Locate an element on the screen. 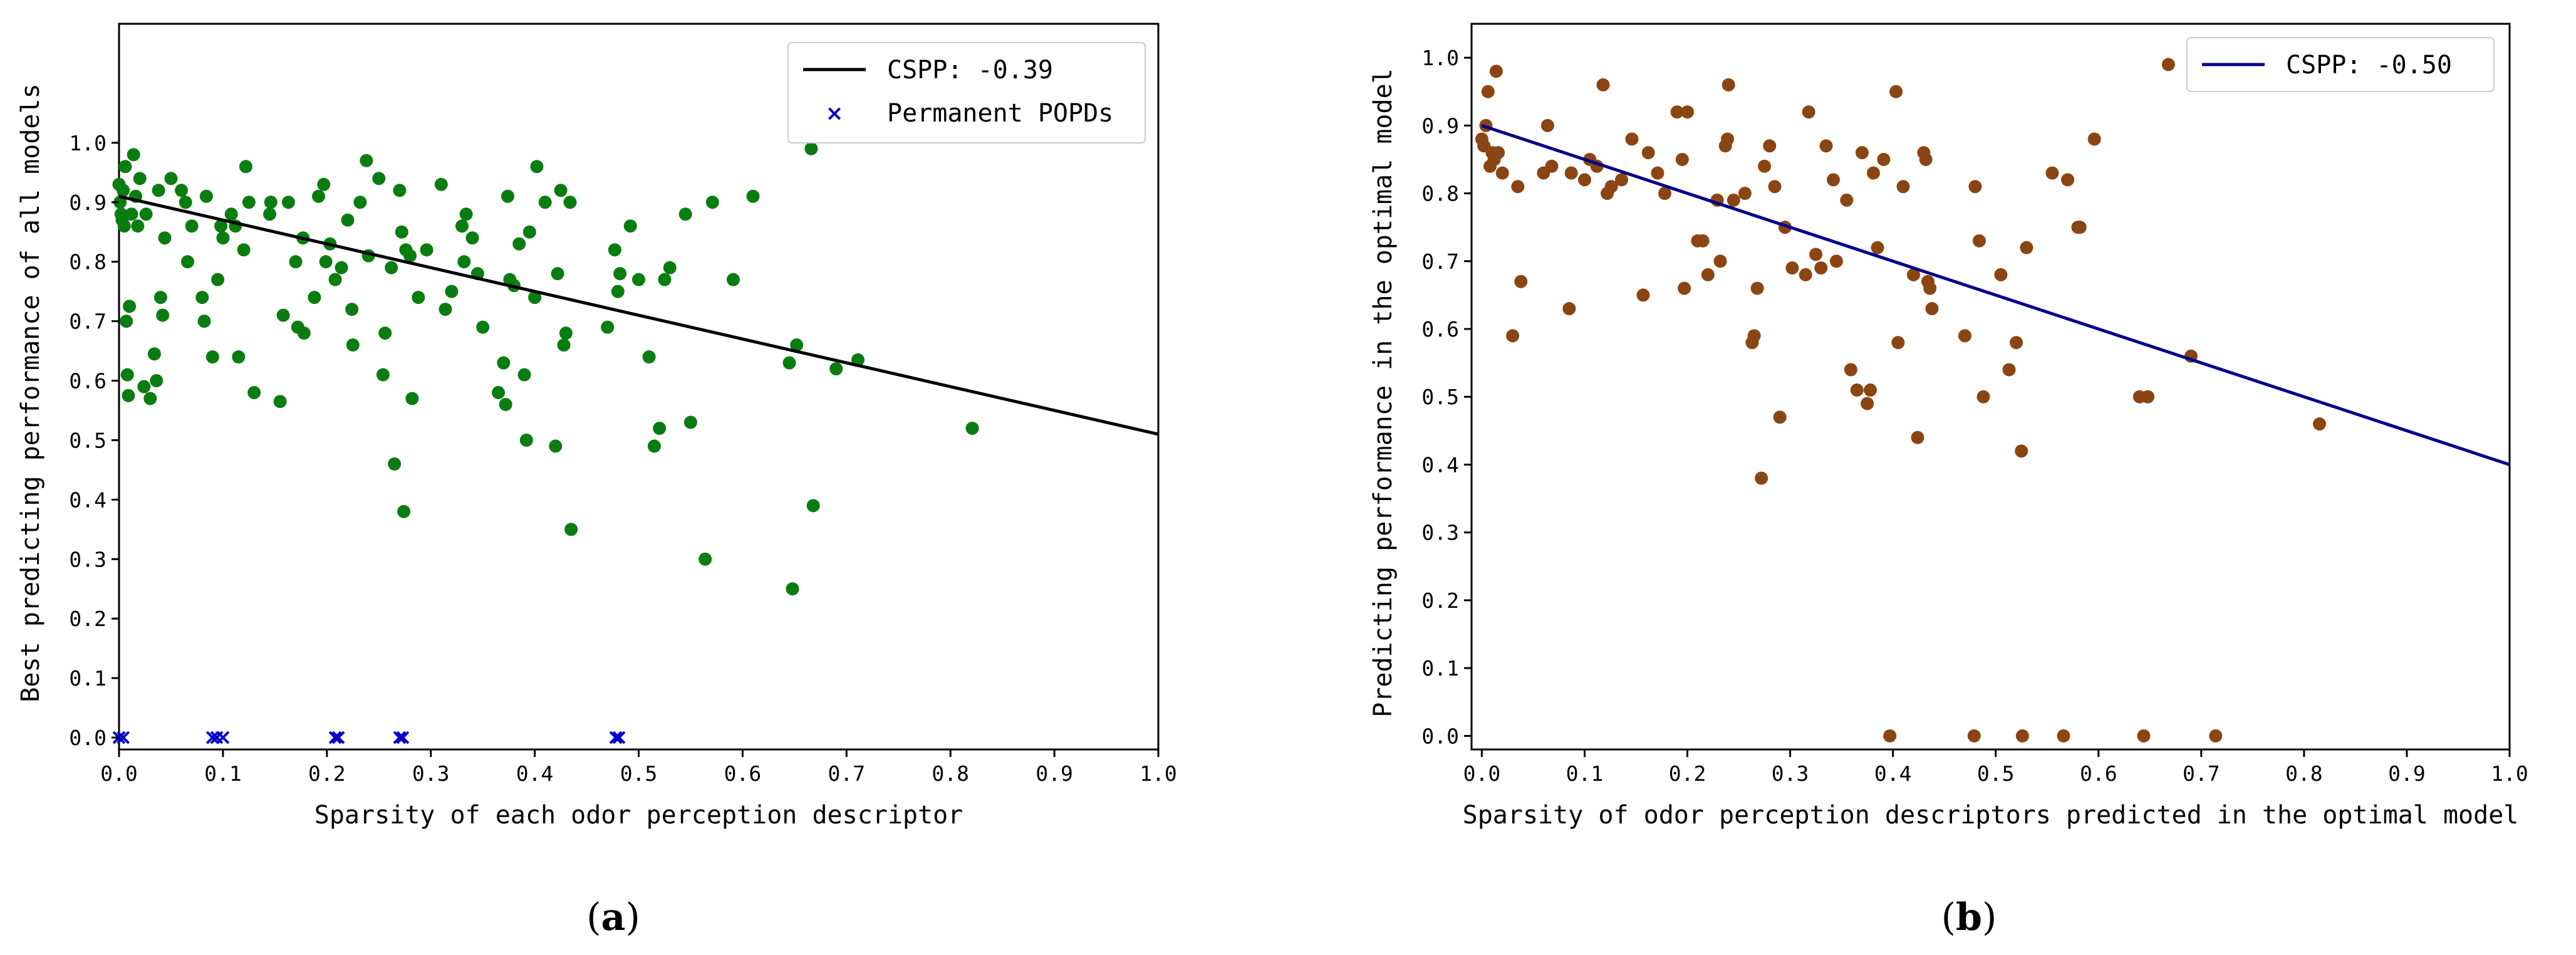 The width and height of the screenshot is (2576, 955). panel-b-x-tick-label: 0.1 is located at coordinates (1585, 773).